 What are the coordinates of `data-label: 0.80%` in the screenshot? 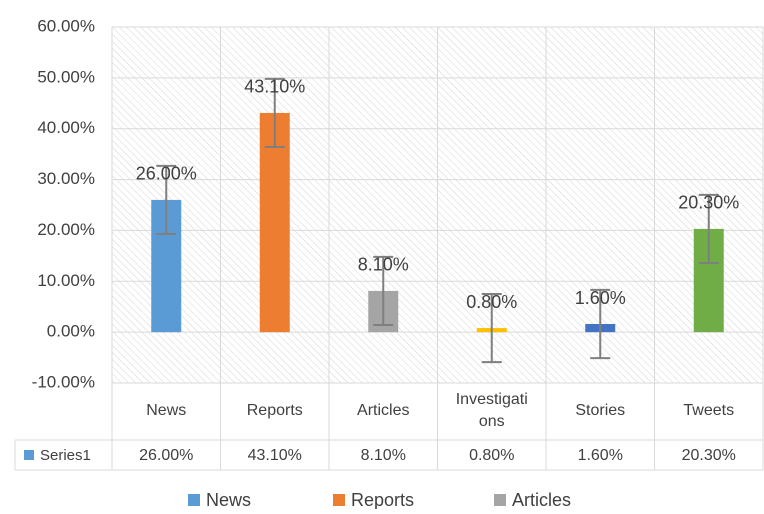 It's located at (491, 302).